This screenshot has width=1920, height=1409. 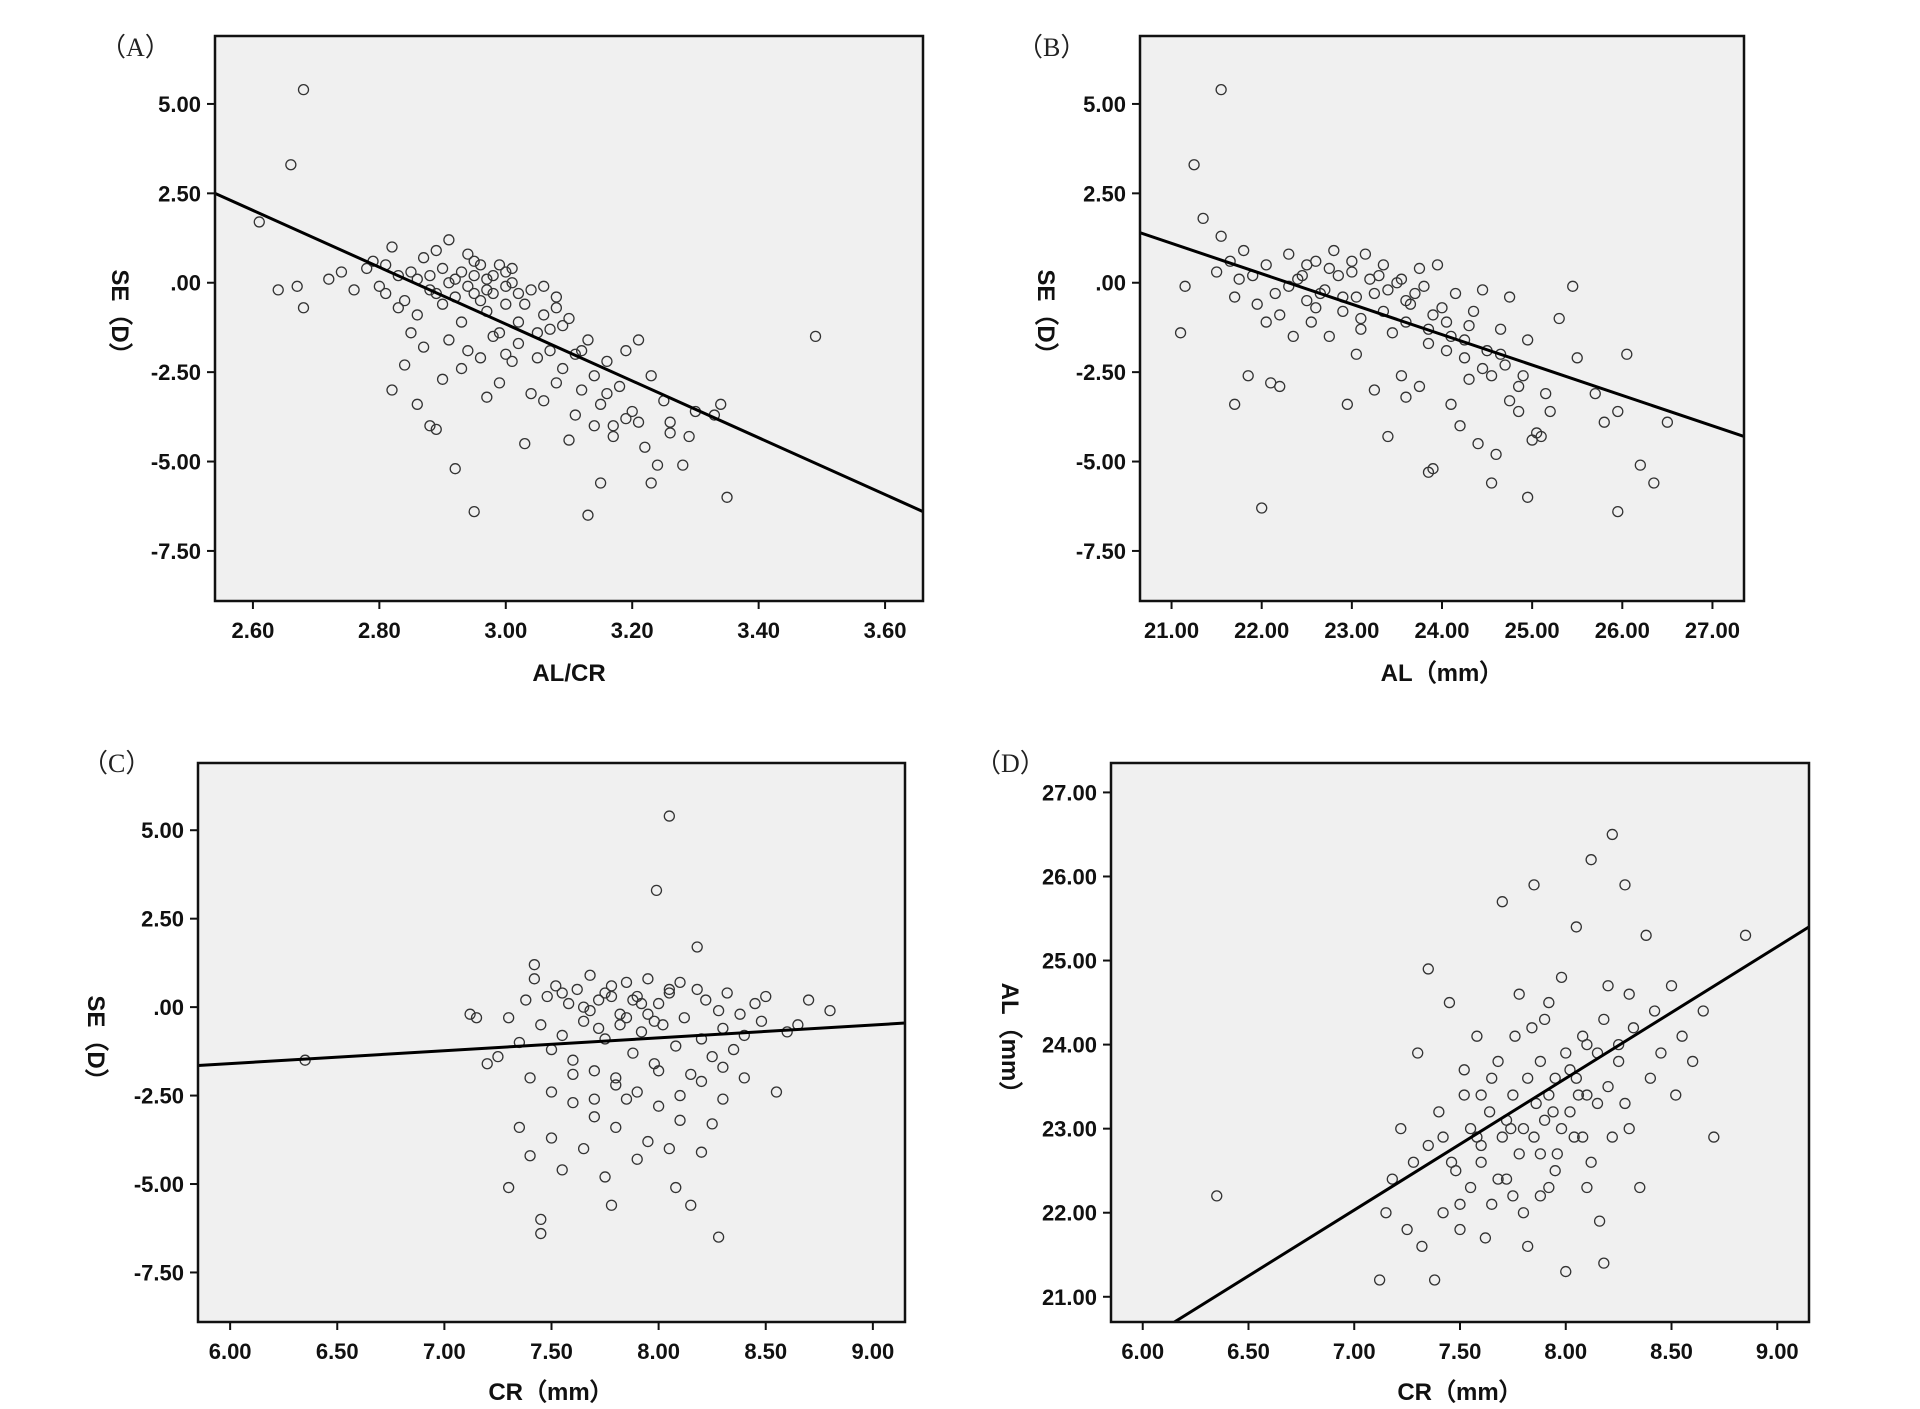 What do you see at coordinates (135, 47) in the screenshot?
I see `panel-label-a: （A）` at bounding box center [135, 47].